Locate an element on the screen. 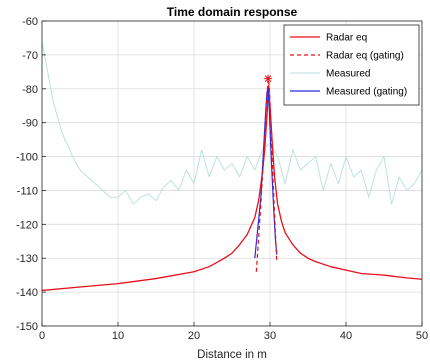  x-tick-label: 20 is located at coordinates (194, 336).